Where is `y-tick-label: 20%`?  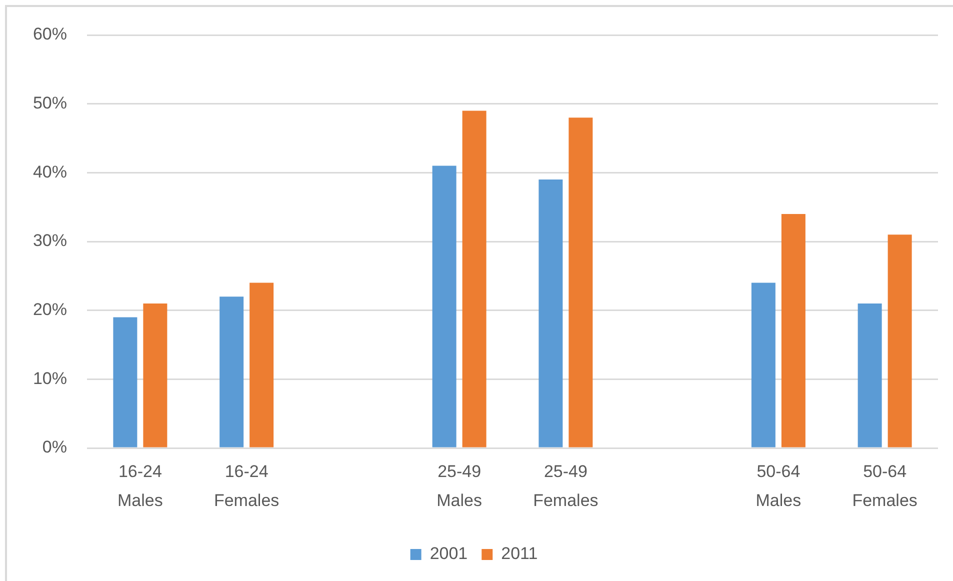 y-tick-label: 20% is located at coordinates (49, 310).